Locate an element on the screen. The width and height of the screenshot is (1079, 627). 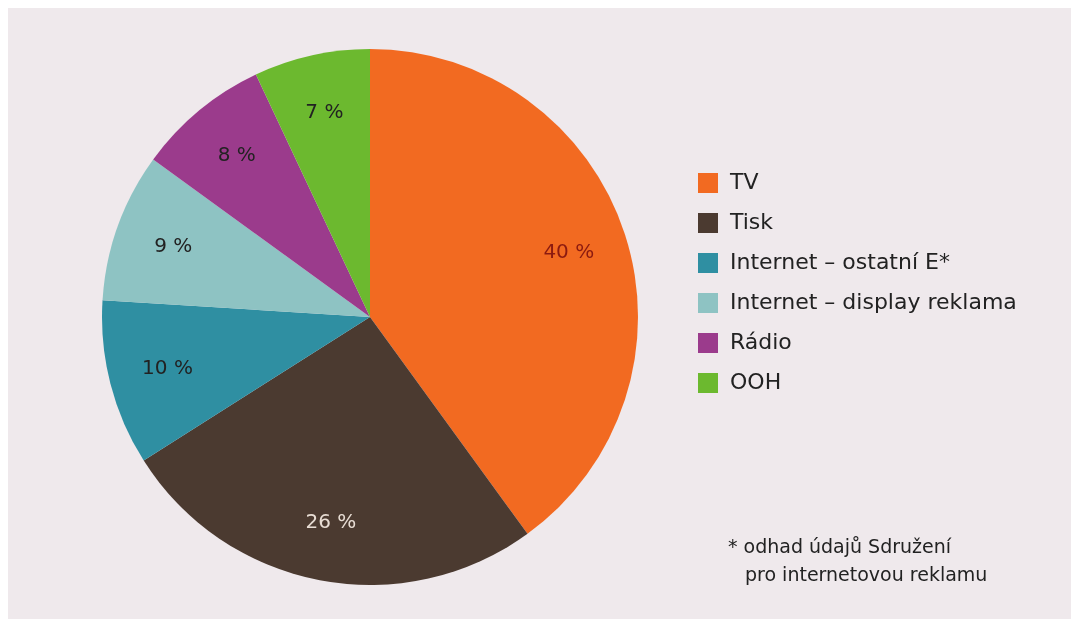
data-label: 8 % is located at coordinates (236, 154).